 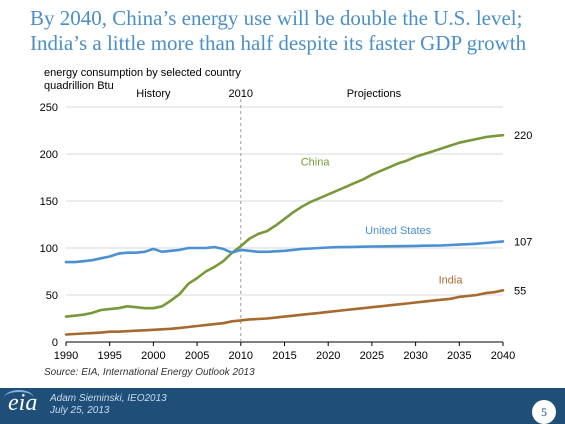 What do you see at coordinates (284, 356) in the screenshot?
I see `x-tick-label: 2015` at bounding box center [284, 356].